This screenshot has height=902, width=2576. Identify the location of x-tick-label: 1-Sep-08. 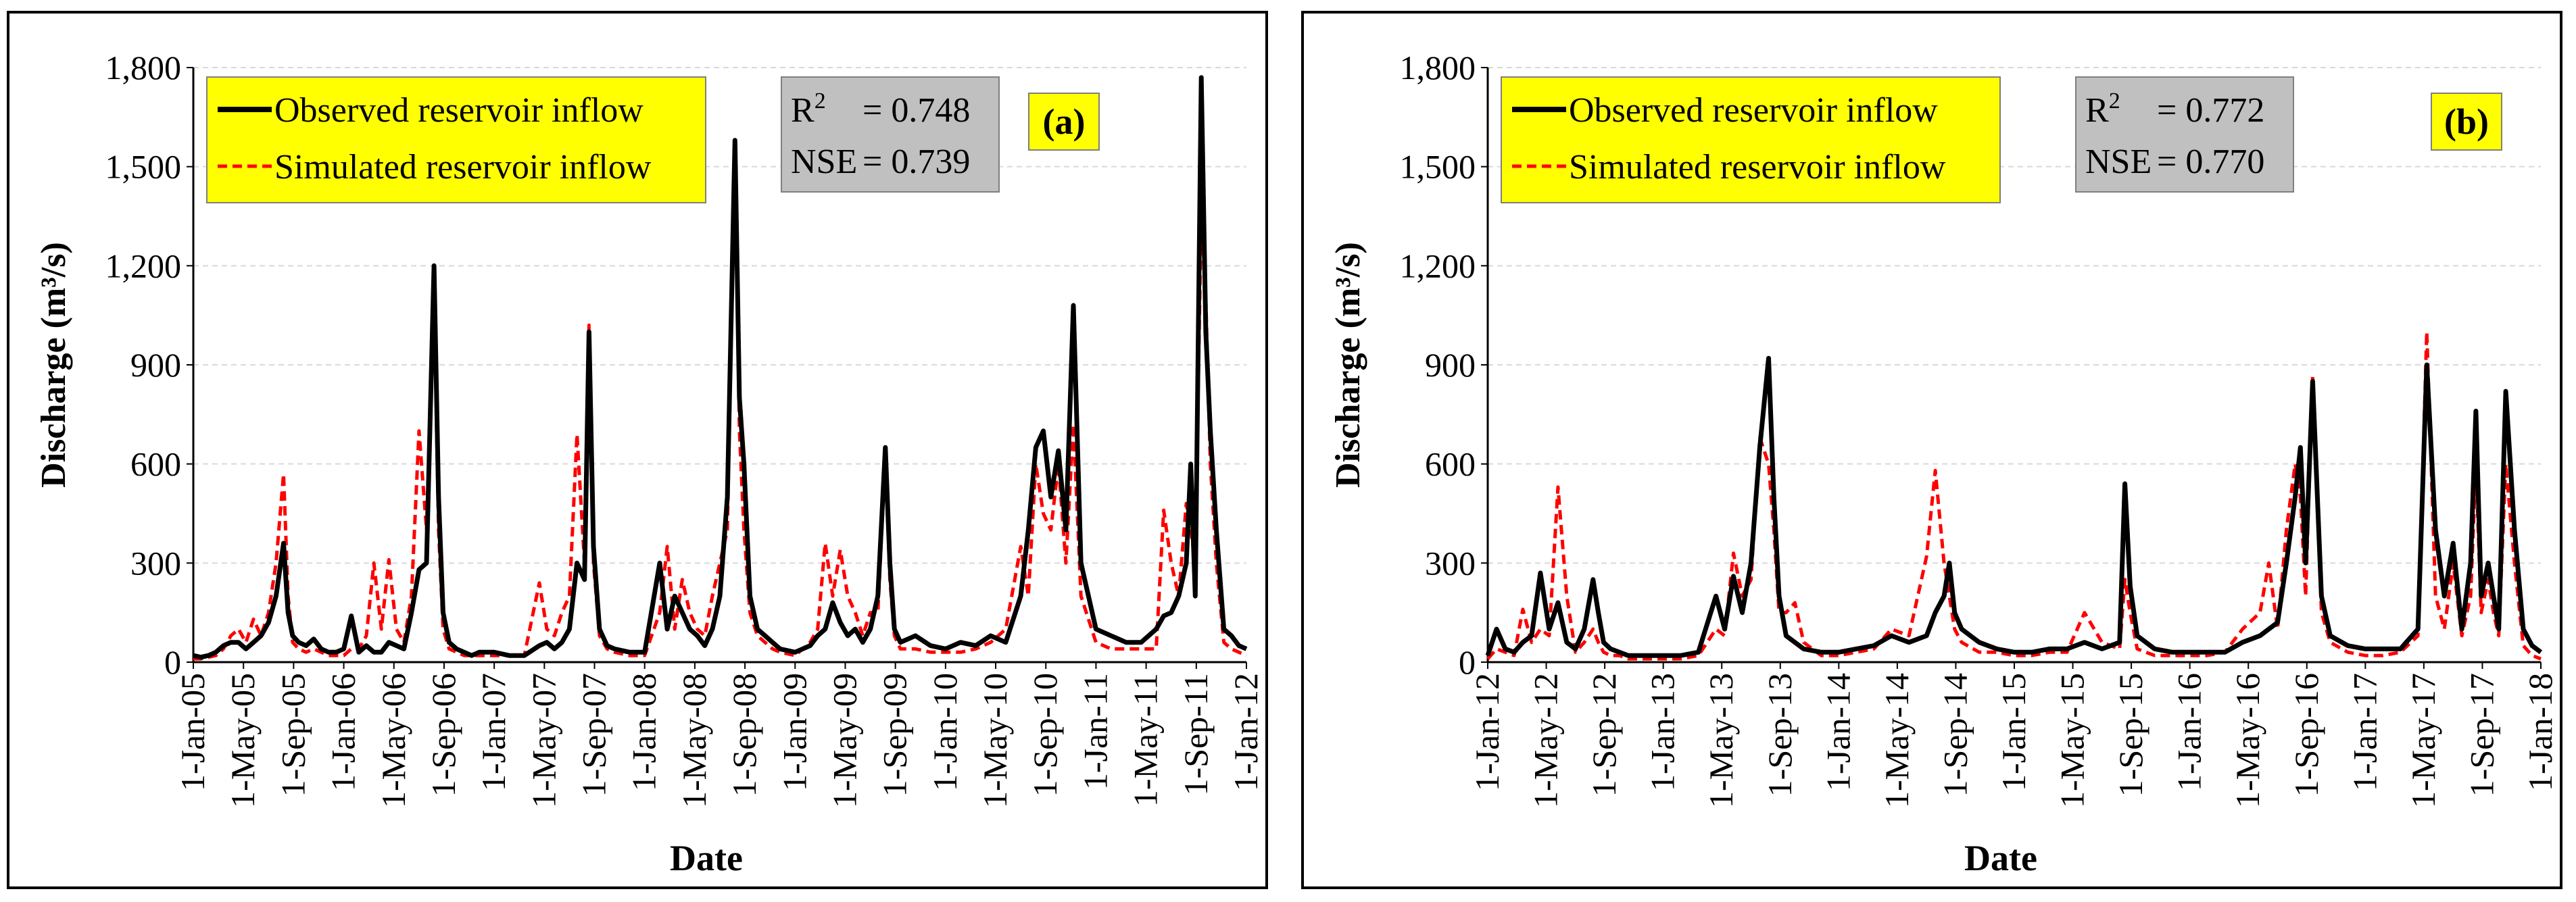
(744, 735).